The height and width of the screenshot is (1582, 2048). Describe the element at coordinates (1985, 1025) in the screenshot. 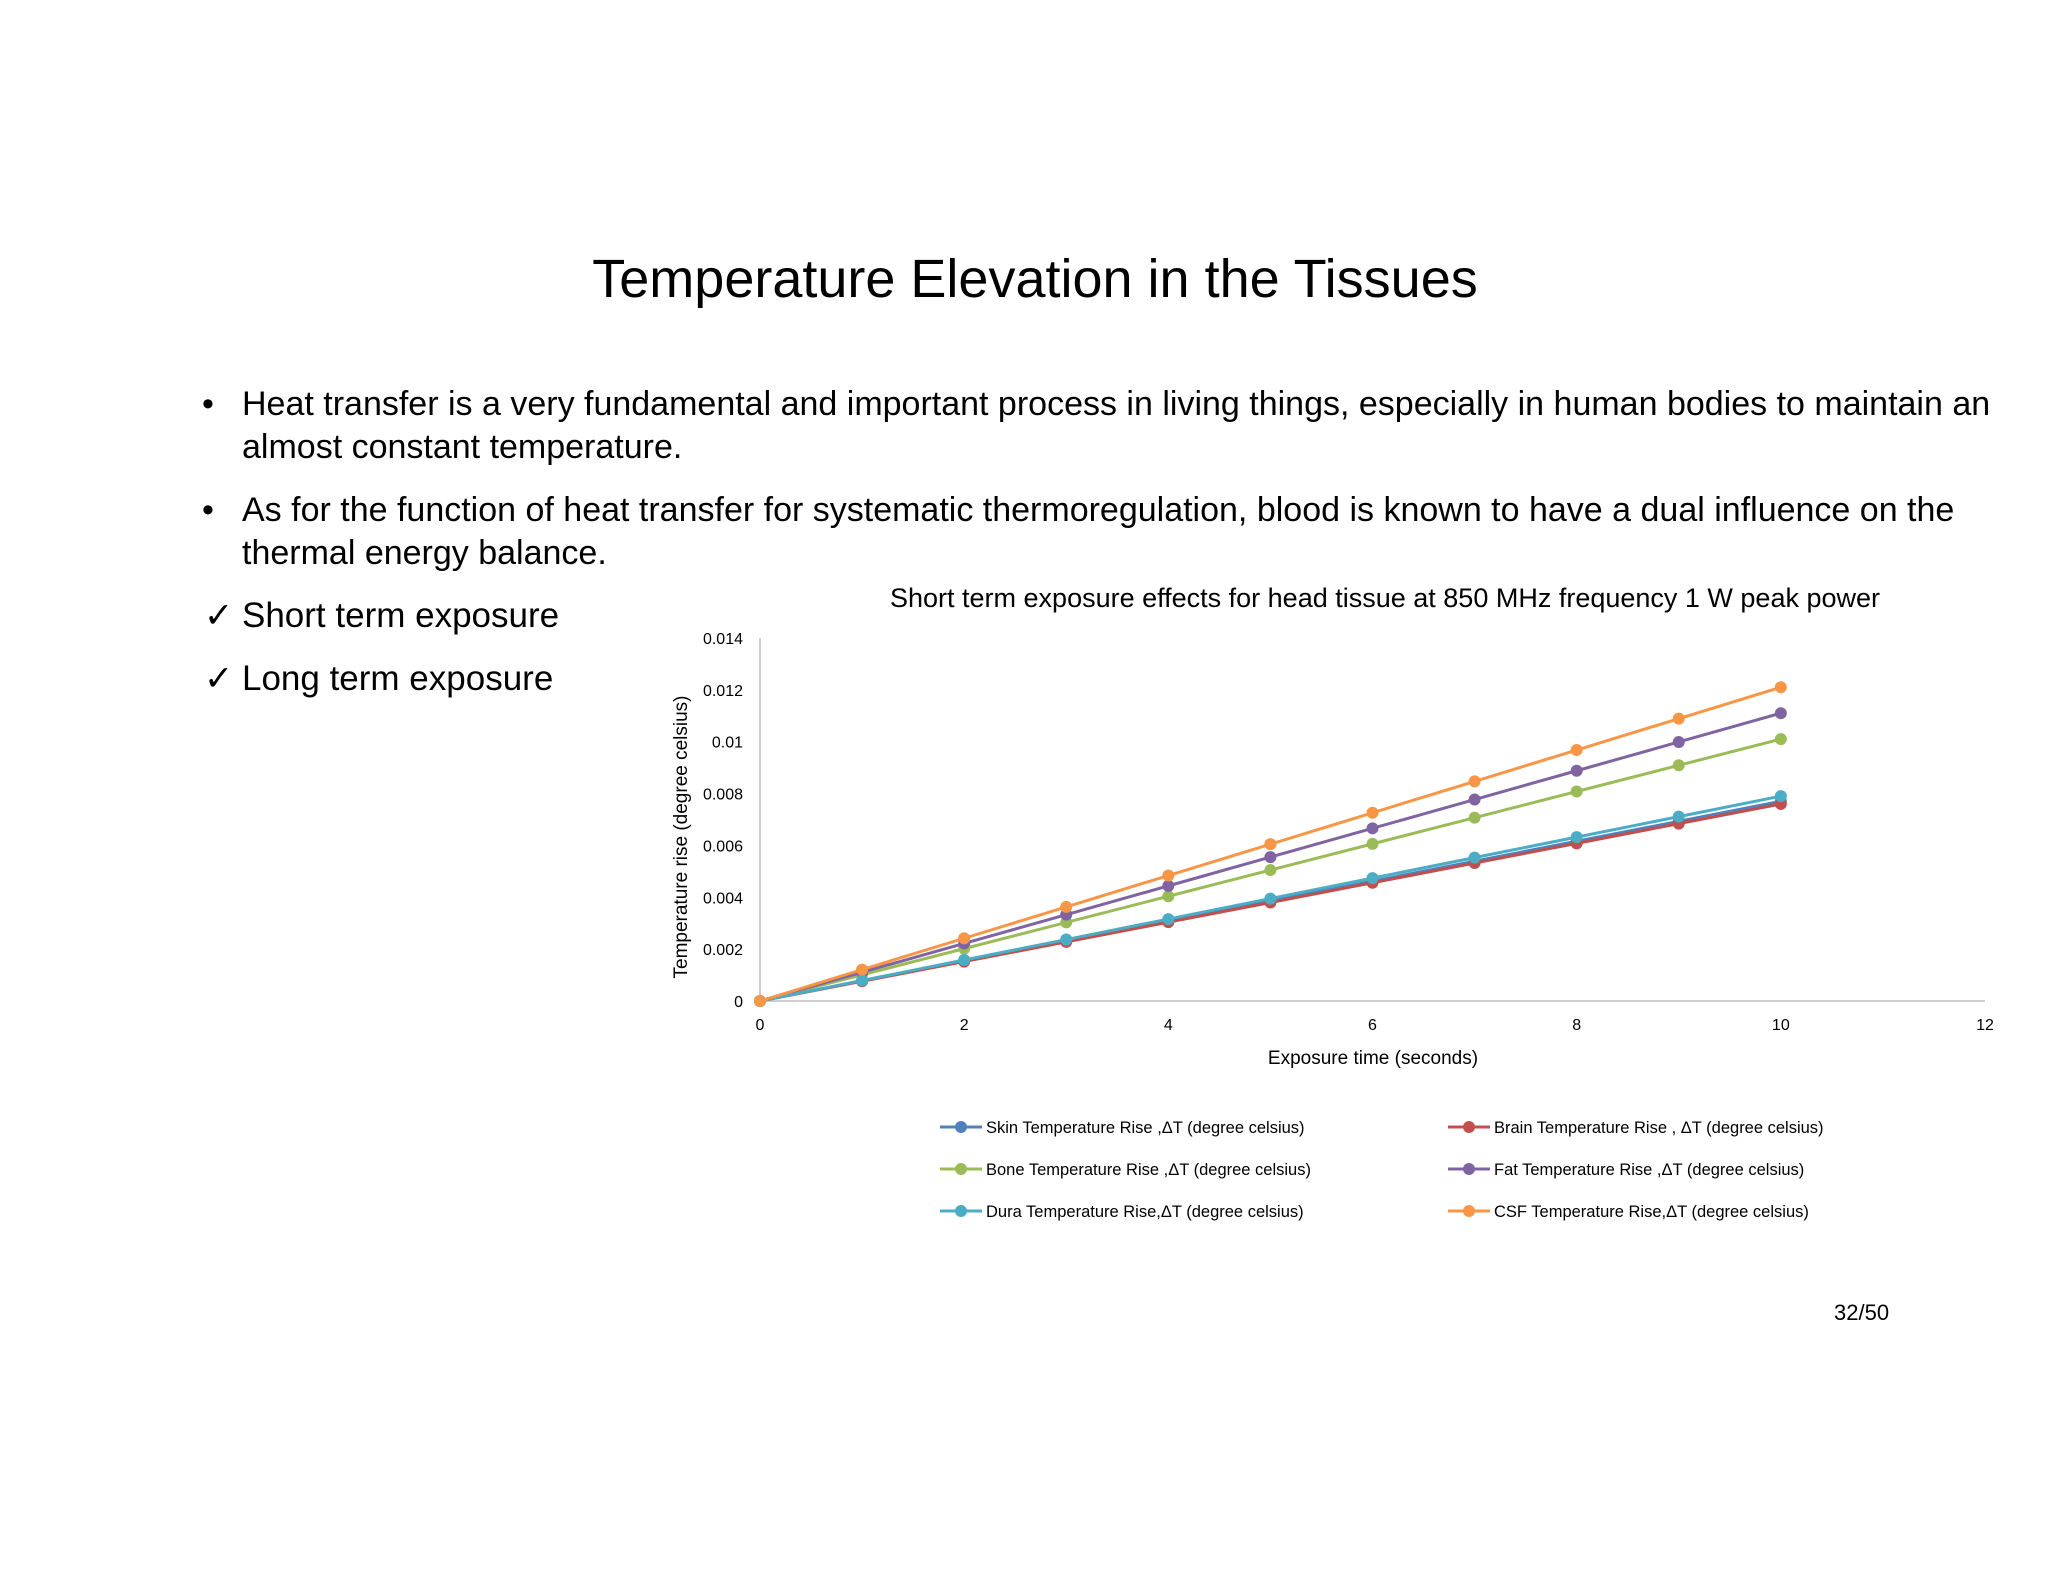

I see `x-tick-label: 12` at that location.